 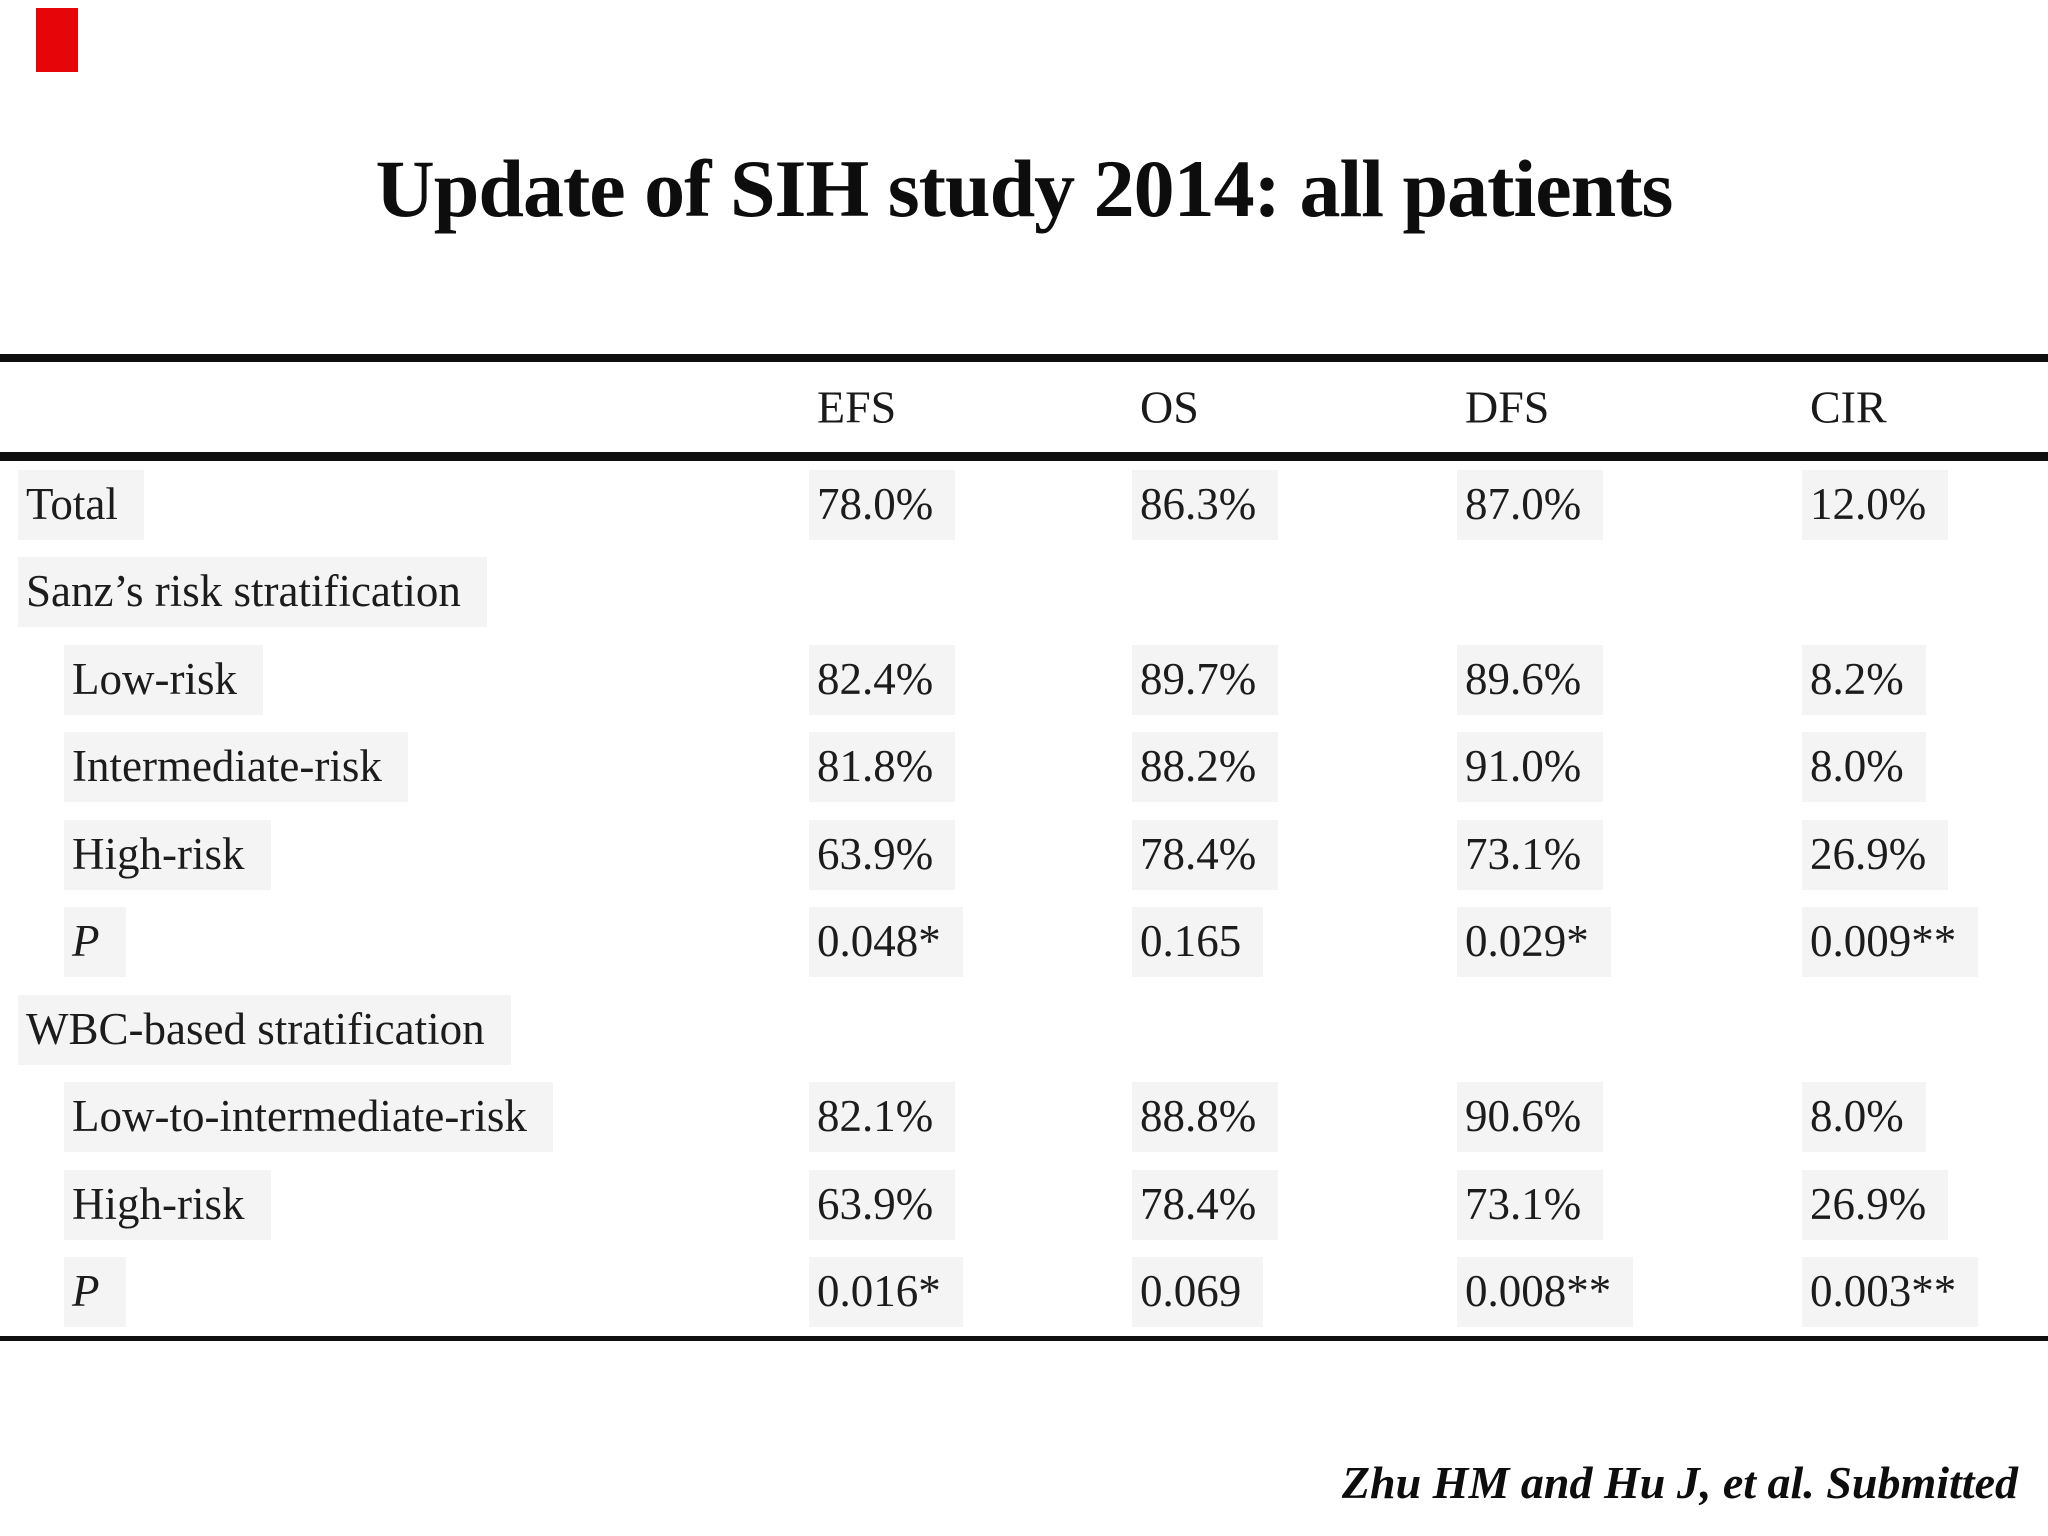 I want to click on row-label: Low-to-intermediate-risk, so click(x=308, y=1117).